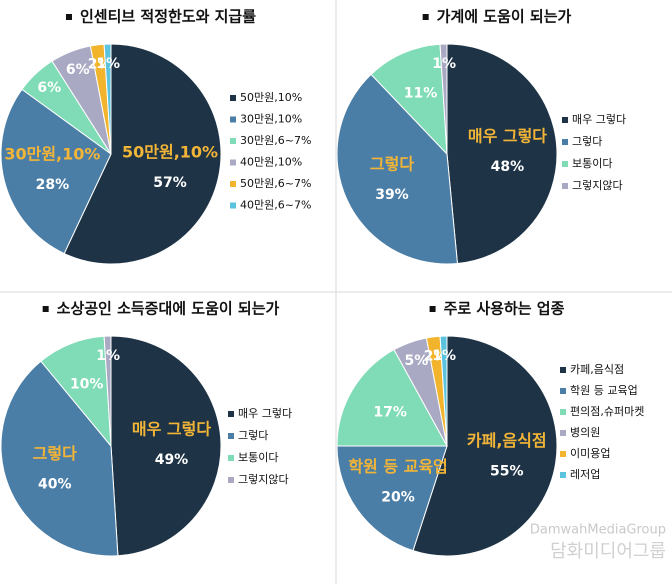 This screenshot has height=584, width=672. What do you see at coordinates (397, 466) in the screenshot?
I see `callout-label: 학원 등 교육업` at bounding box center [397, 466].